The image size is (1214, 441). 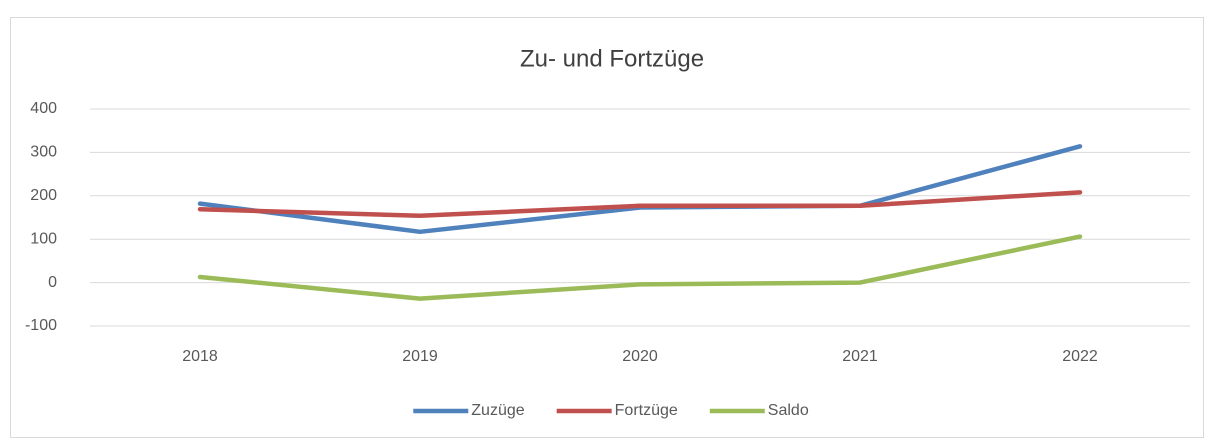 What do you see at coordinates (1080, 356) in the screenshot?
I see `x-tick-label: 2022` at bounding box center [1080, 356].